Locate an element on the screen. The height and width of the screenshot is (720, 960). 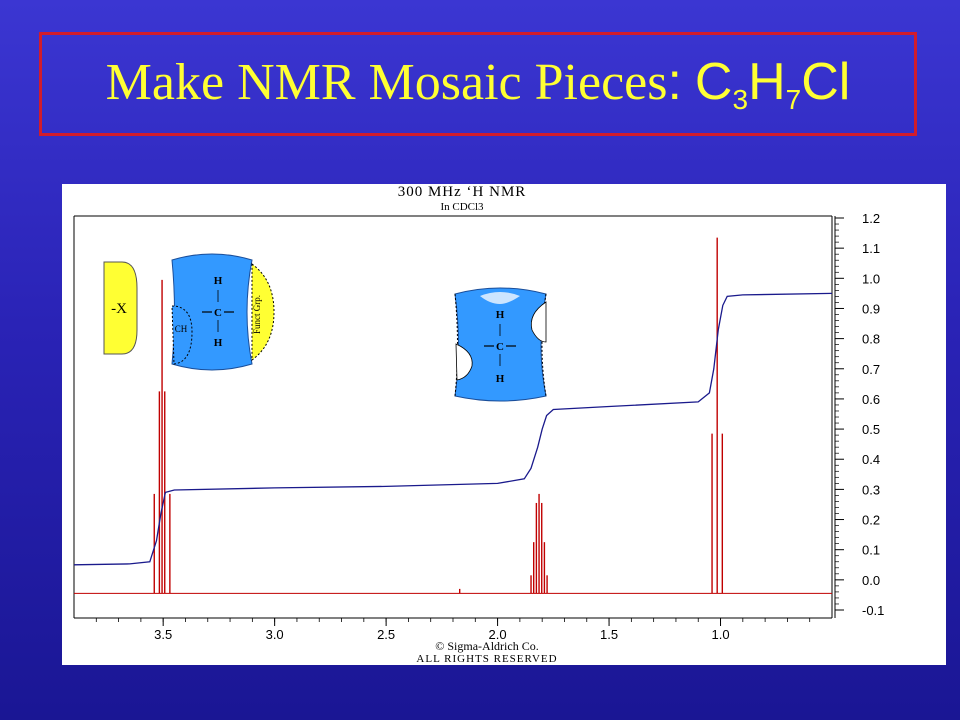
formula: C3H7Cl is located at coordinates (772, 84).